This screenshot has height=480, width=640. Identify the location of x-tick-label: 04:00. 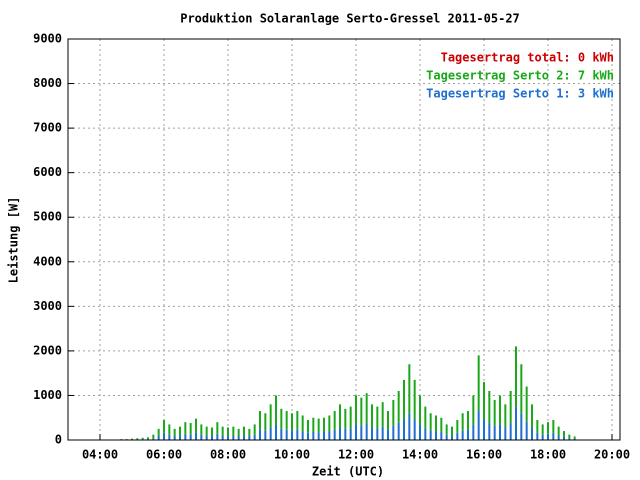
(100, 455).